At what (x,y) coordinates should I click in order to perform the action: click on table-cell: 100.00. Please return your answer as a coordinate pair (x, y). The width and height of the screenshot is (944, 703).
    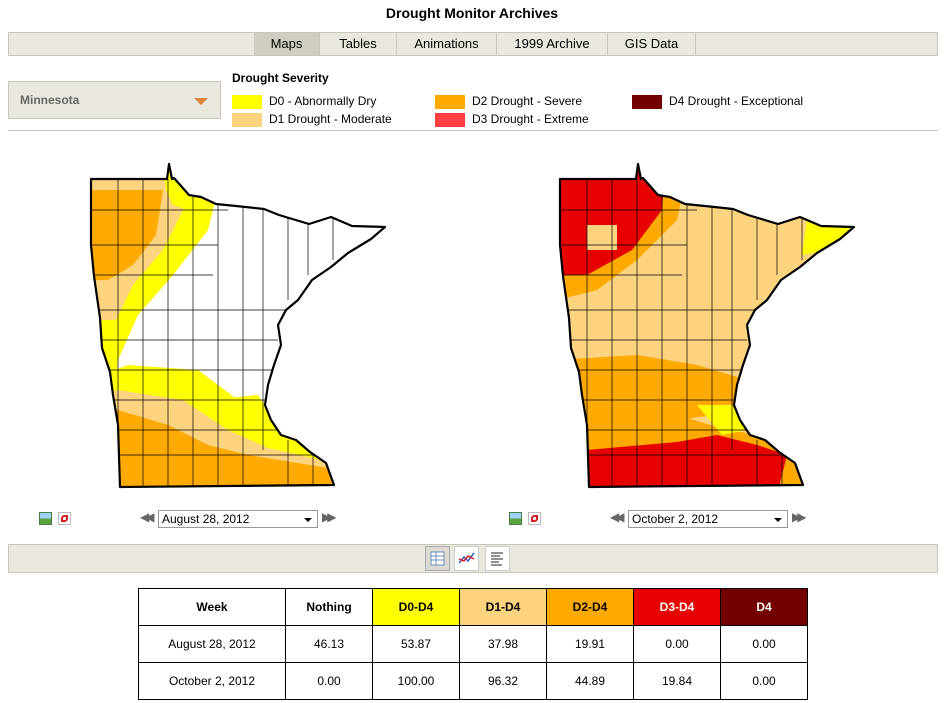
    Looking at the image, I should click on (416, 681).